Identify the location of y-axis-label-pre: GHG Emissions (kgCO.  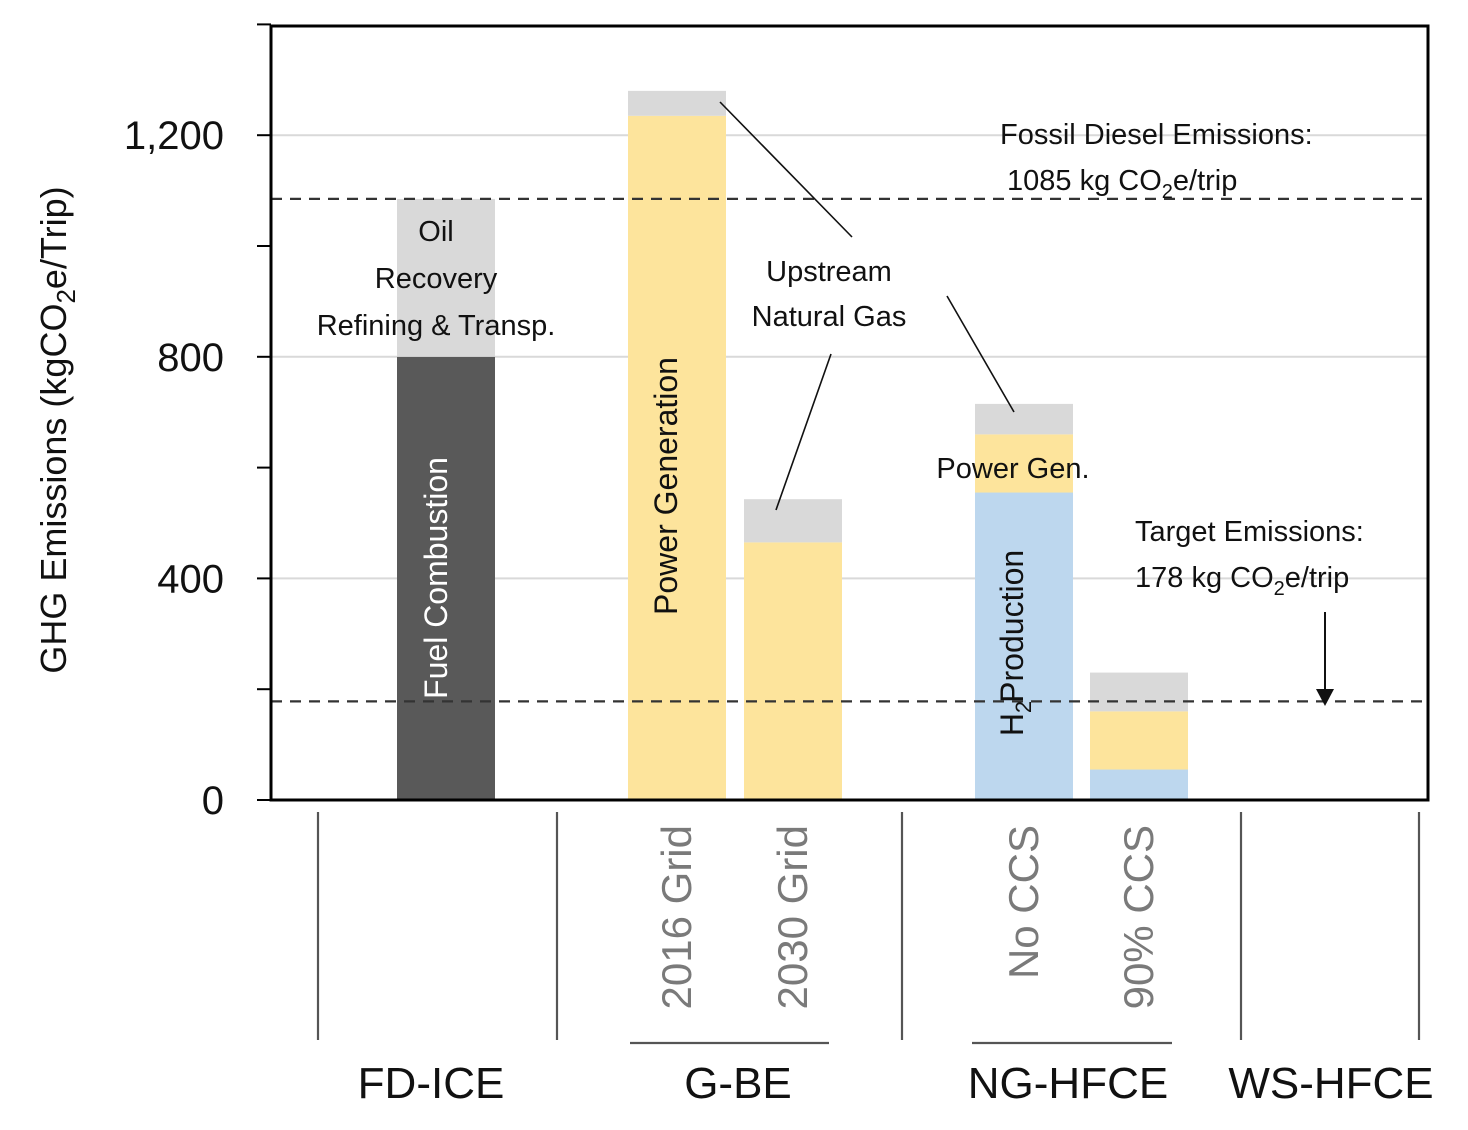
(53, 489).